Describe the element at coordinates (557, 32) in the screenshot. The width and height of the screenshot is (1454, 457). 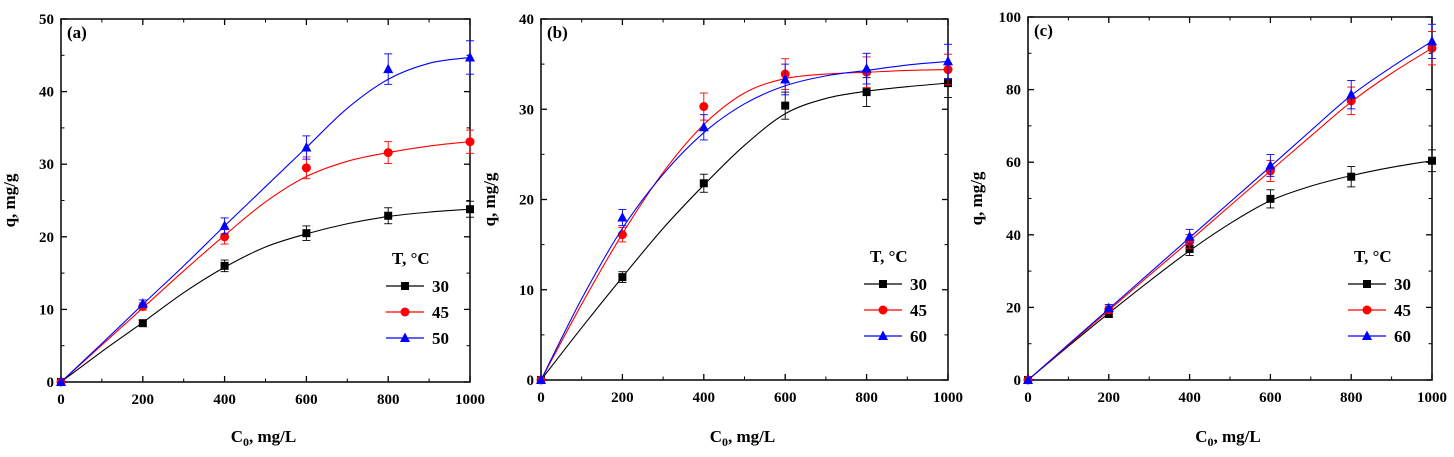
I see `panel-label: (b)` at that location.